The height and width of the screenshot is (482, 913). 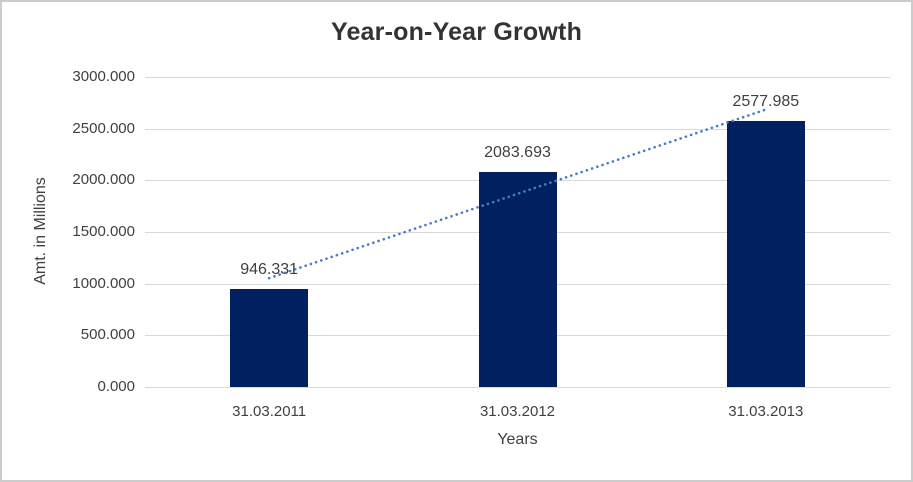 What do you see at coordinates (517, 411) in the screenshot?
I see `x-tick-label: 31.03.2012` at bounding box center [517, 411].